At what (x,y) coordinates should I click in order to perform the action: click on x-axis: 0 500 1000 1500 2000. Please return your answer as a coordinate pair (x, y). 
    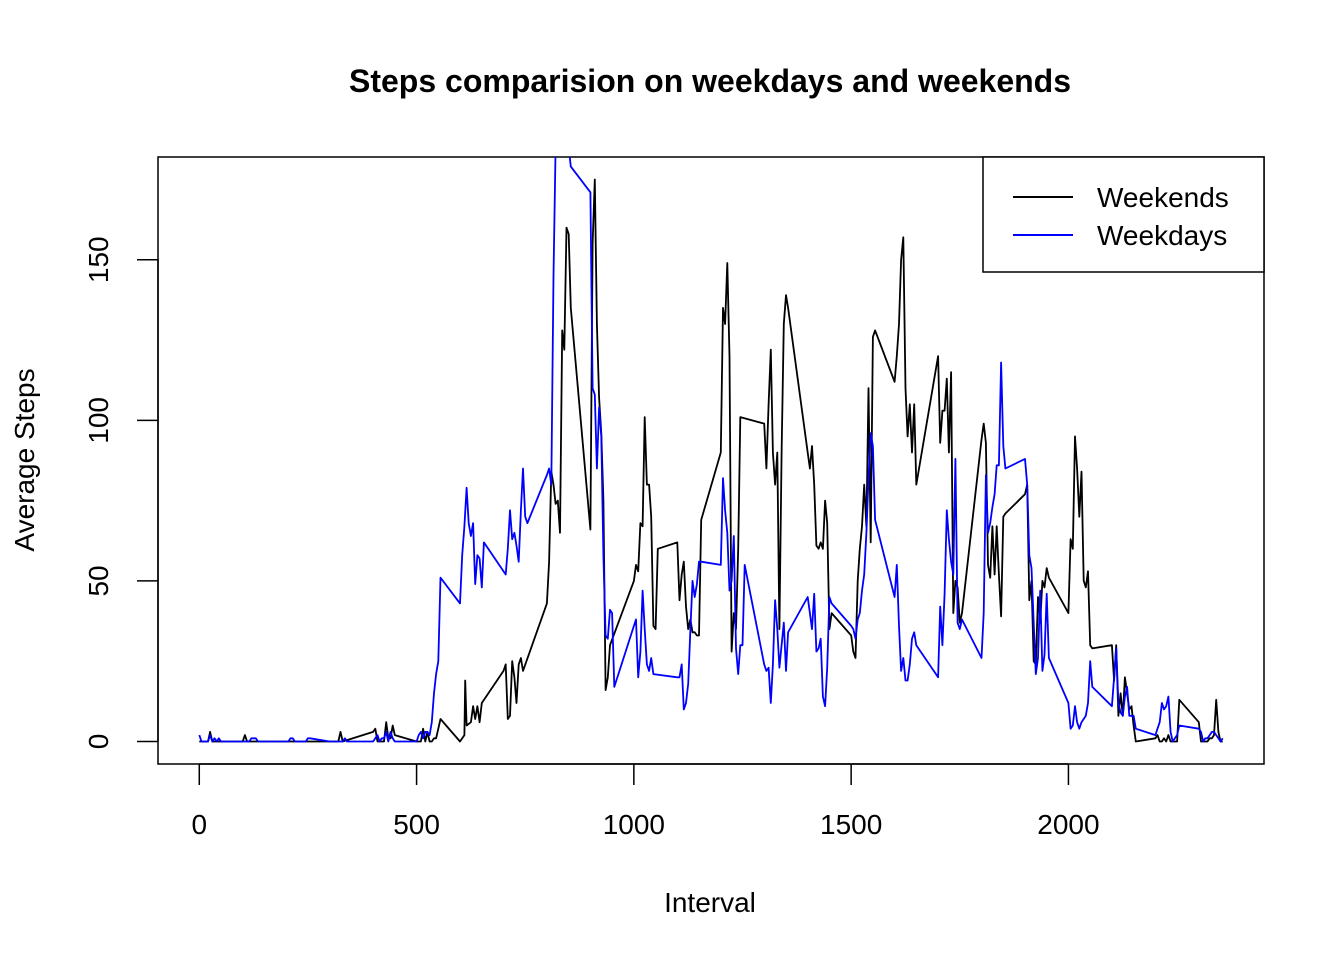
    Looking at the image, I should click on (645, 801).